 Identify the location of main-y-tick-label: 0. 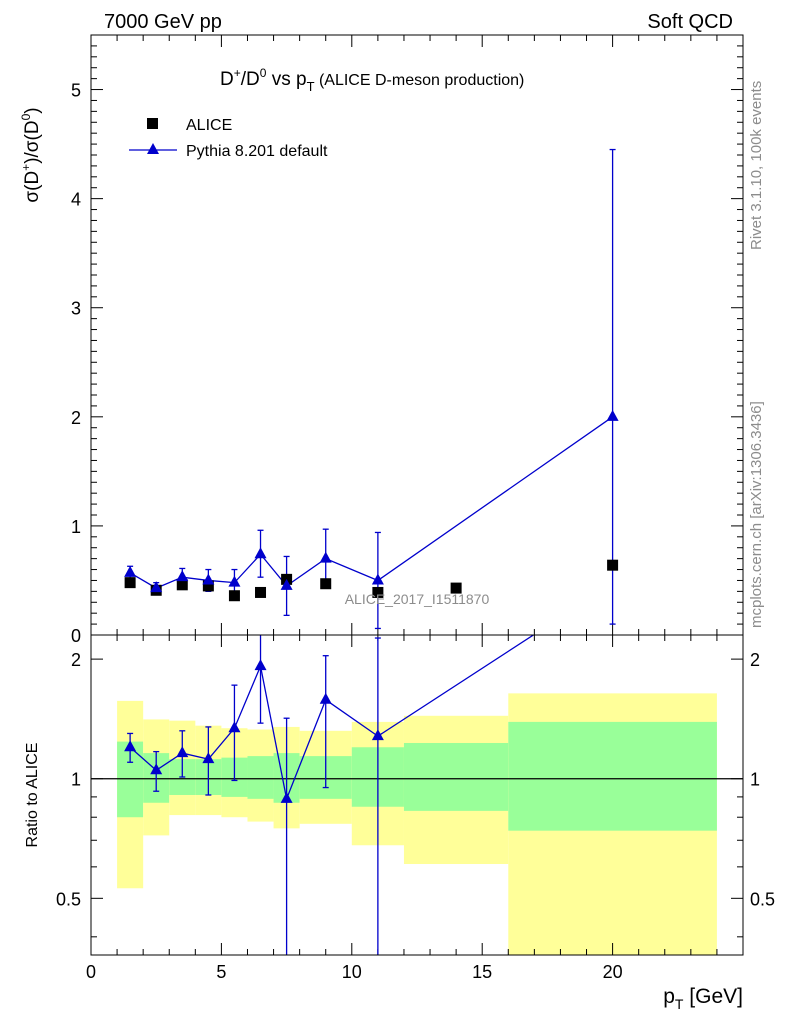
(76, 636).